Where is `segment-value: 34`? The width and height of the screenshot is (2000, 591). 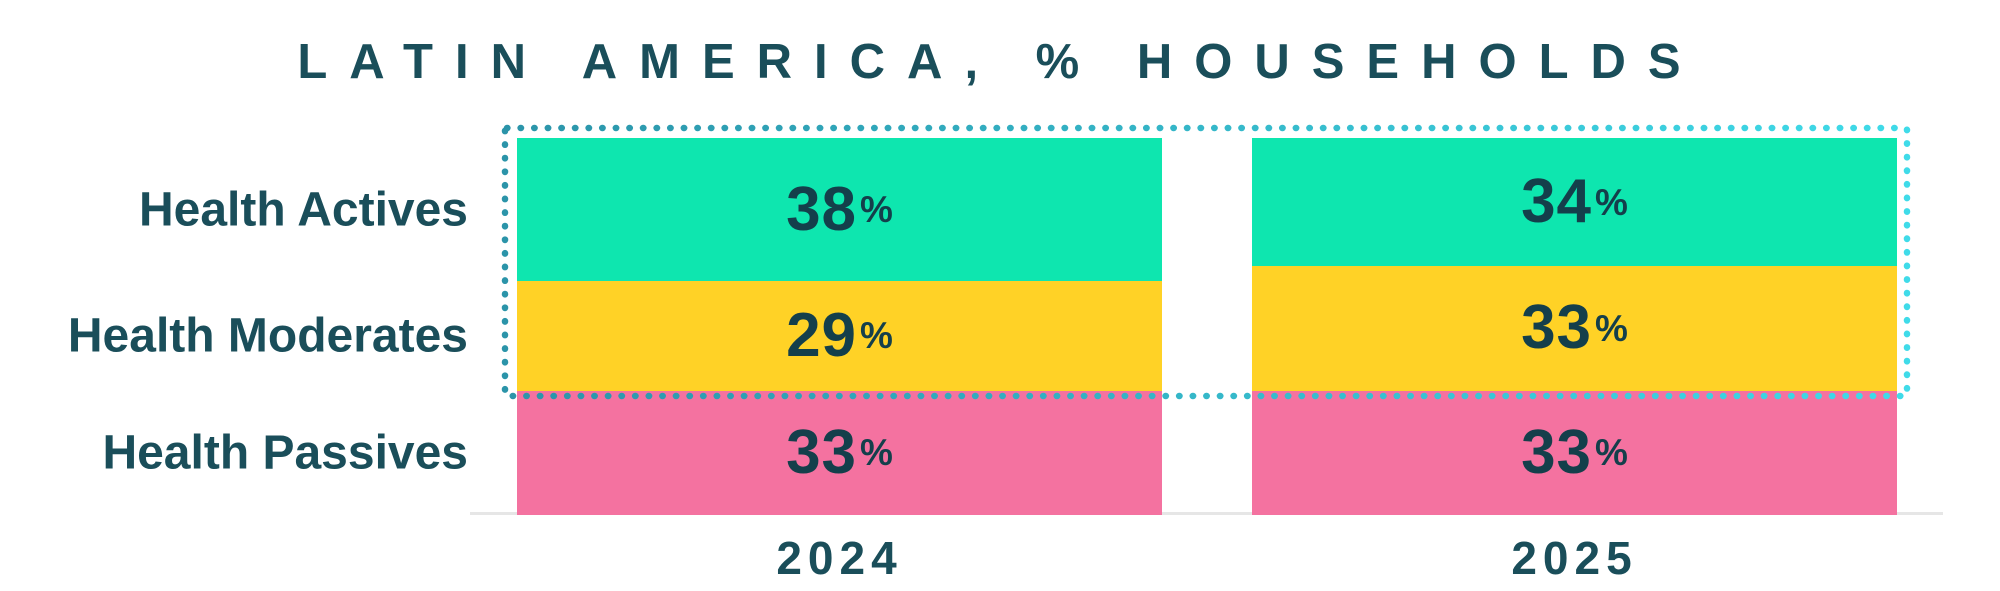
segment-value: 34 is located at coordinates (1557, 202).